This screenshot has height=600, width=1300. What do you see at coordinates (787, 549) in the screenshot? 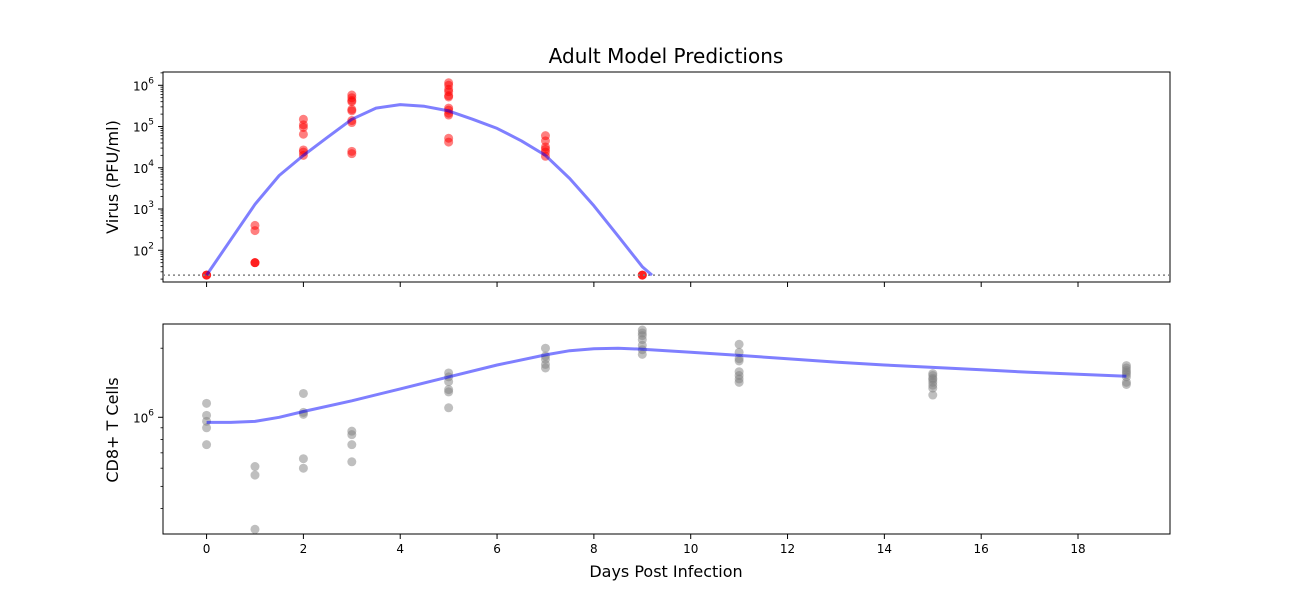
I see `x-tick-label: 12` at bounding box center [787, 549].